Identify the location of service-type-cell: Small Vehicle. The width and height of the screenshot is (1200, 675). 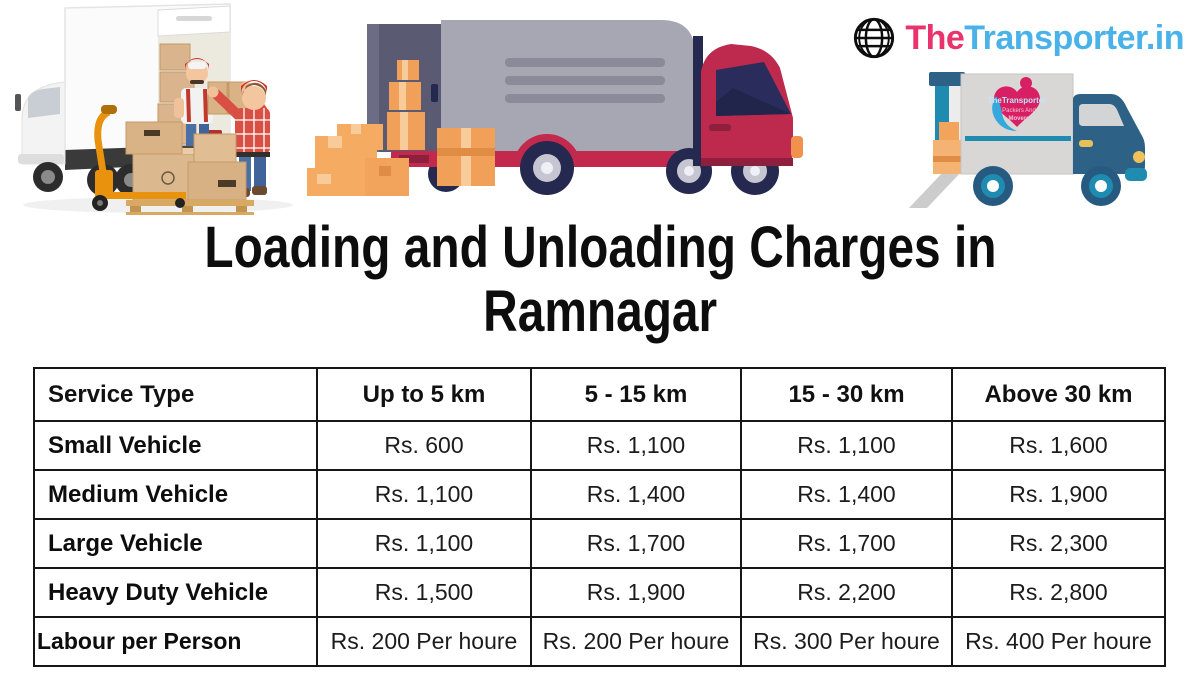
(175, 445).